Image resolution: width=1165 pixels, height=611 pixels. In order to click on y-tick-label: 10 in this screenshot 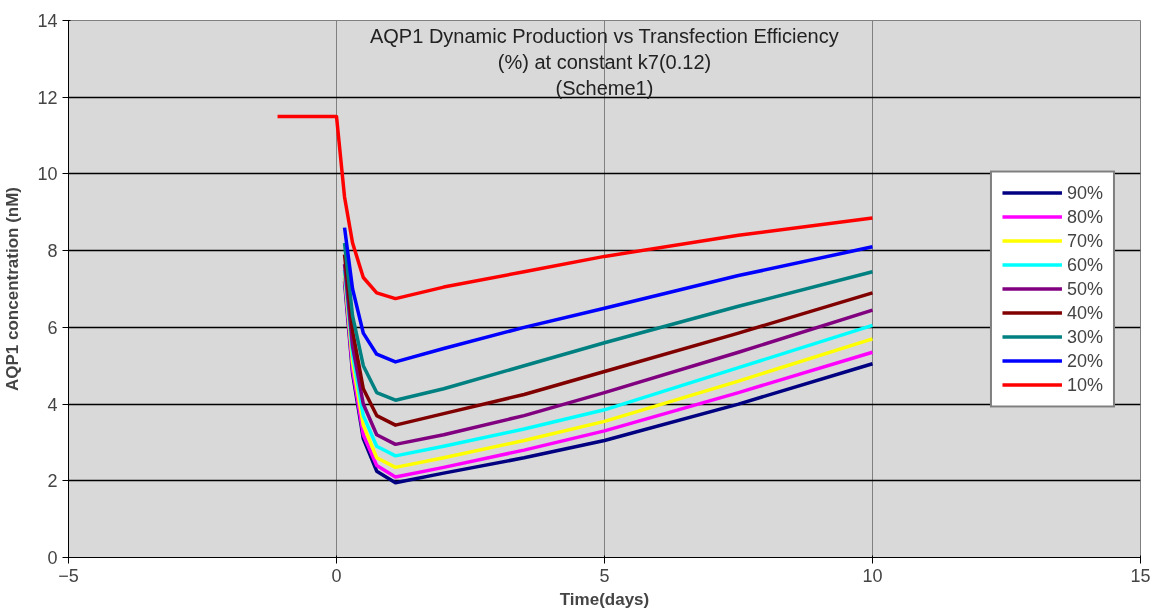, I will do `click(47, 174)`.